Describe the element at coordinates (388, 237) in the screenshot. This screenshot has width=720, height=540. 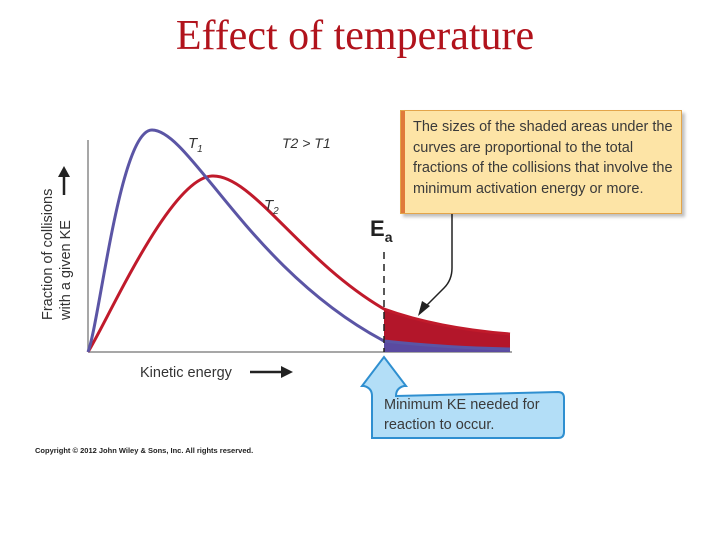
I see `ea-label-sub: a` at that location.